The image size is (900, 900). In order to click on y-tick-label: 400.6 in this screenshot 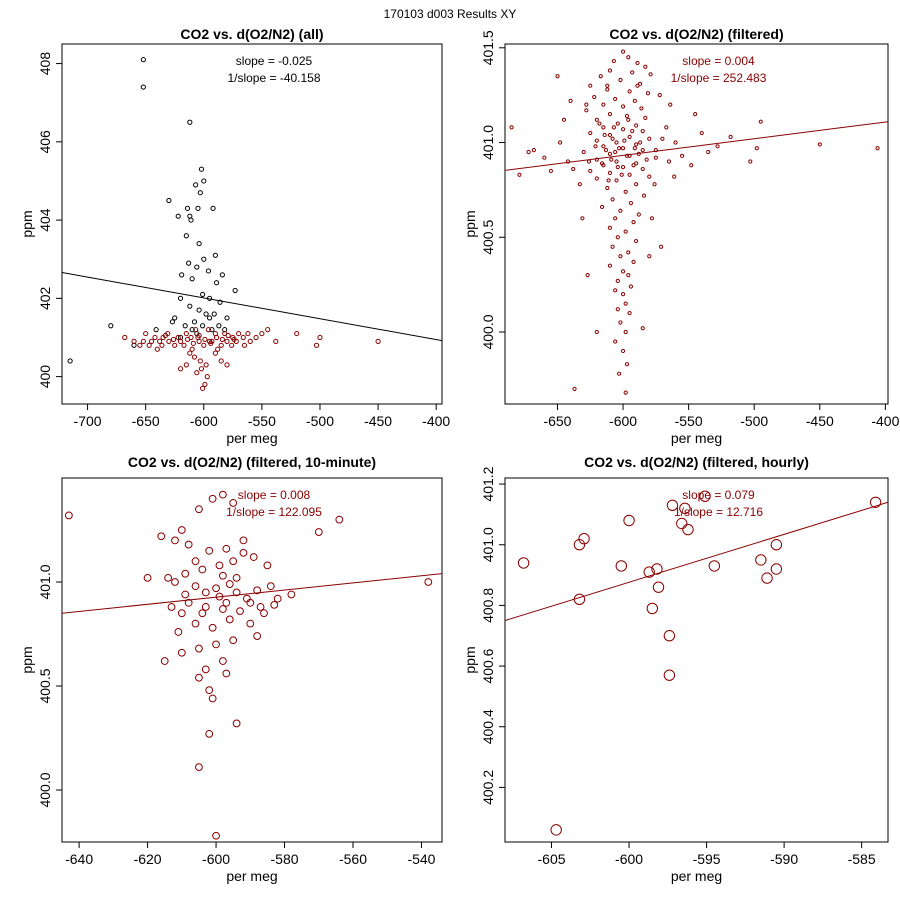, I will do `click(488, 665)`.